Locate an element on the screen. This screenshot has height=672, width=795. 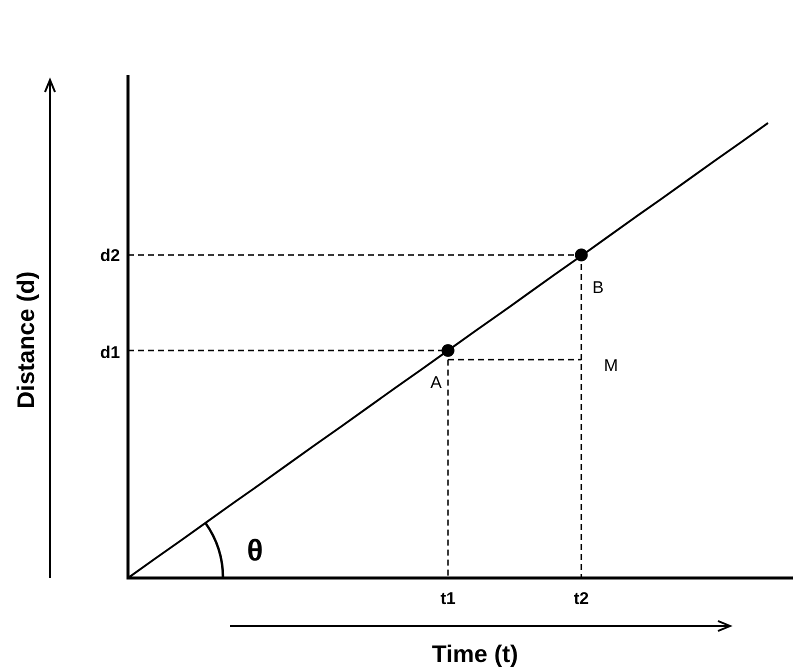
x-axis-title: Time (t) is located at coordinates (475, 654).